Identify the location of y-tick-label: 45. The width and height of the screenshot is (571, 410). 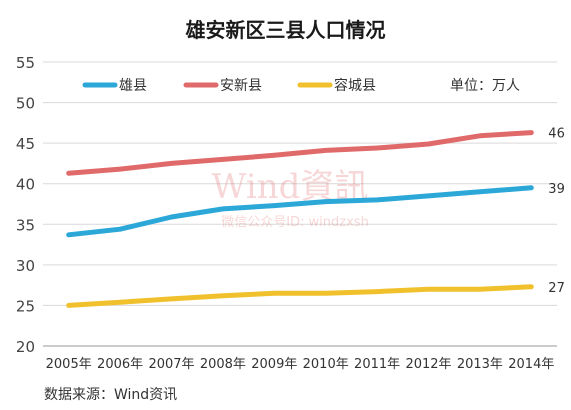
(25, 144).